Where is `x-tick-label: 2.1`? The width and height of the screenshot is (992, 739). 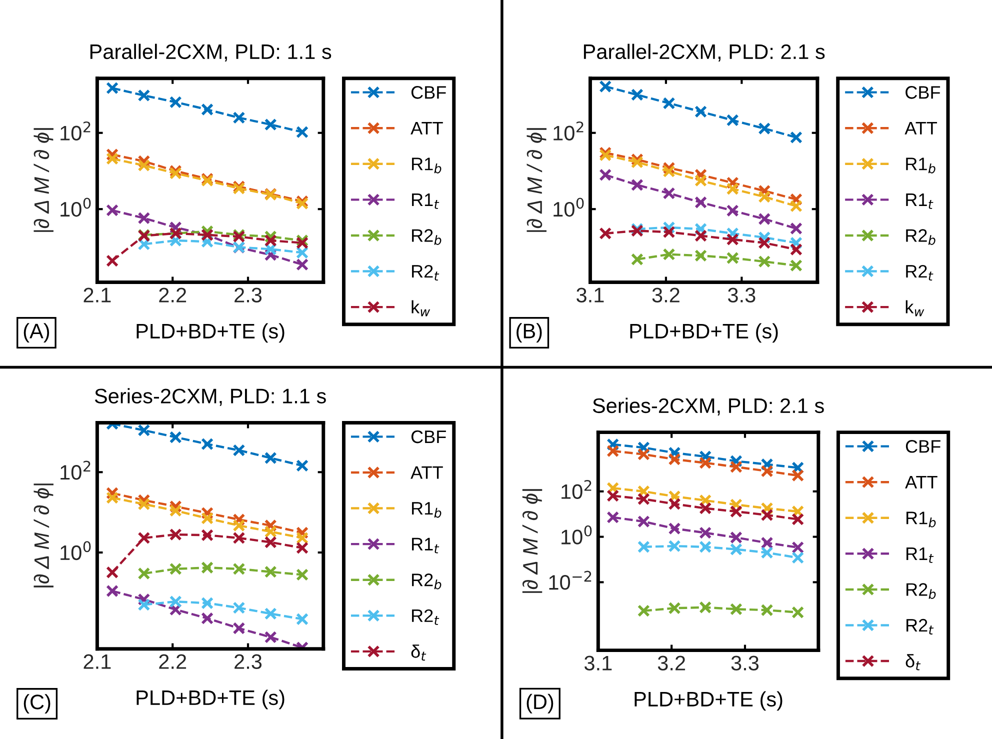 x-tick-label: 2.1 is located at coordinates (97, 295).